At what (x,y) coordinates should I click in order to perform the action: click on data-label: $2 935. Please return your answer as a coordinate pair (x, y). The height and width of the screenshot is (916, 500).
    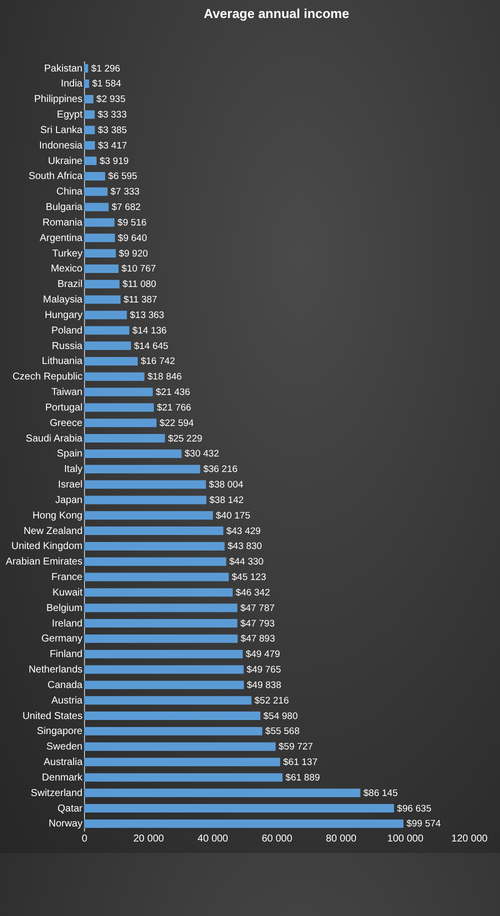
    Looking at the image, I should click on (111, 100).